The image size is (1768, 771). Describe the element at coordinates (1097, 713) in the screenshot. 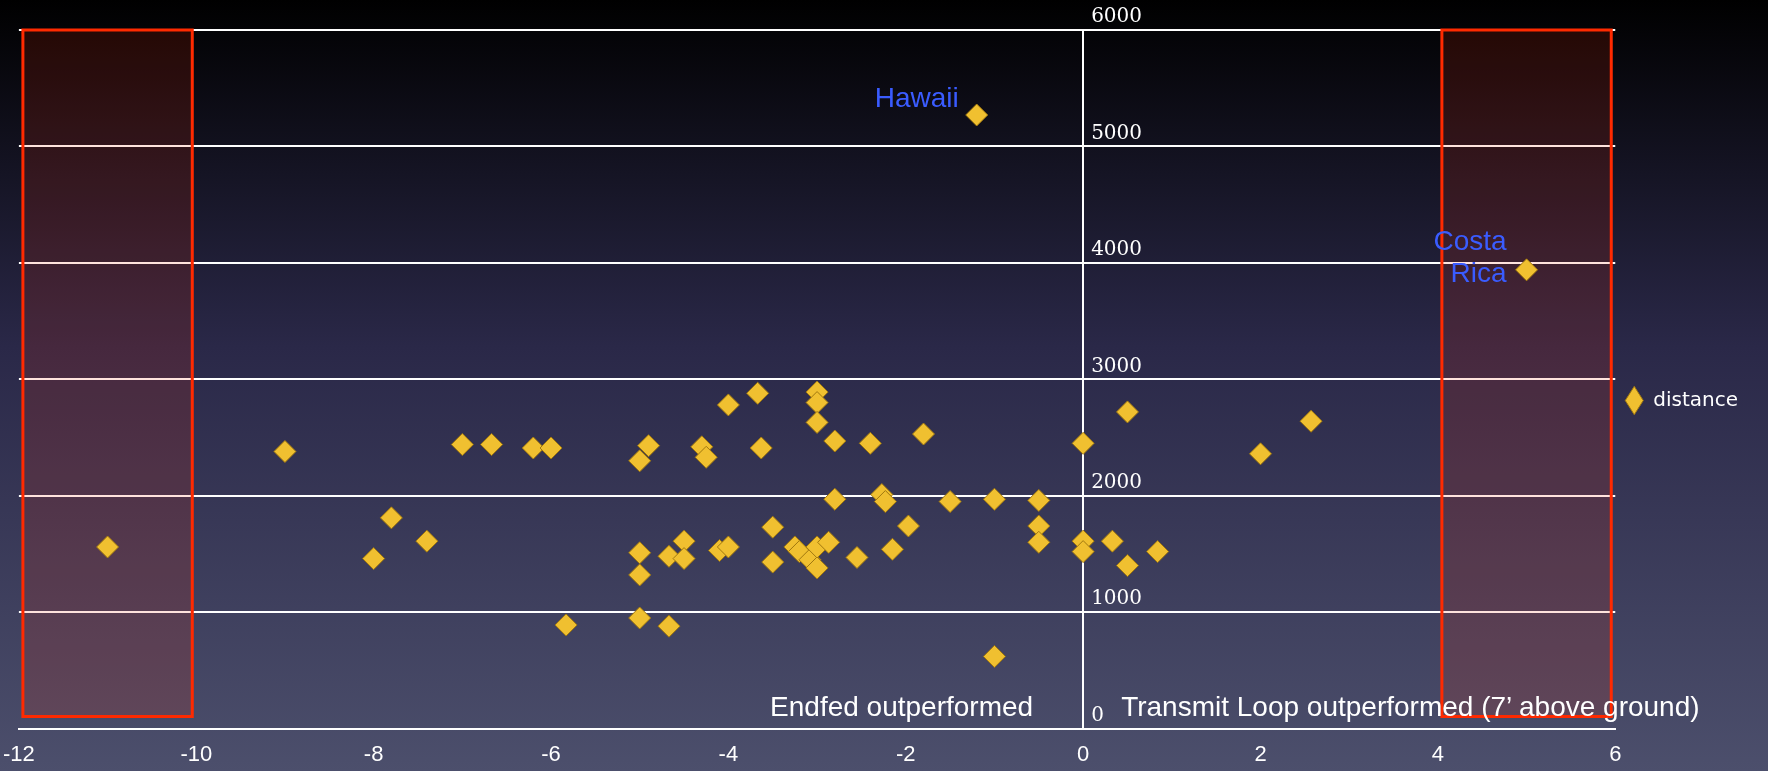

I see `y-tick-label: 0` at that location.